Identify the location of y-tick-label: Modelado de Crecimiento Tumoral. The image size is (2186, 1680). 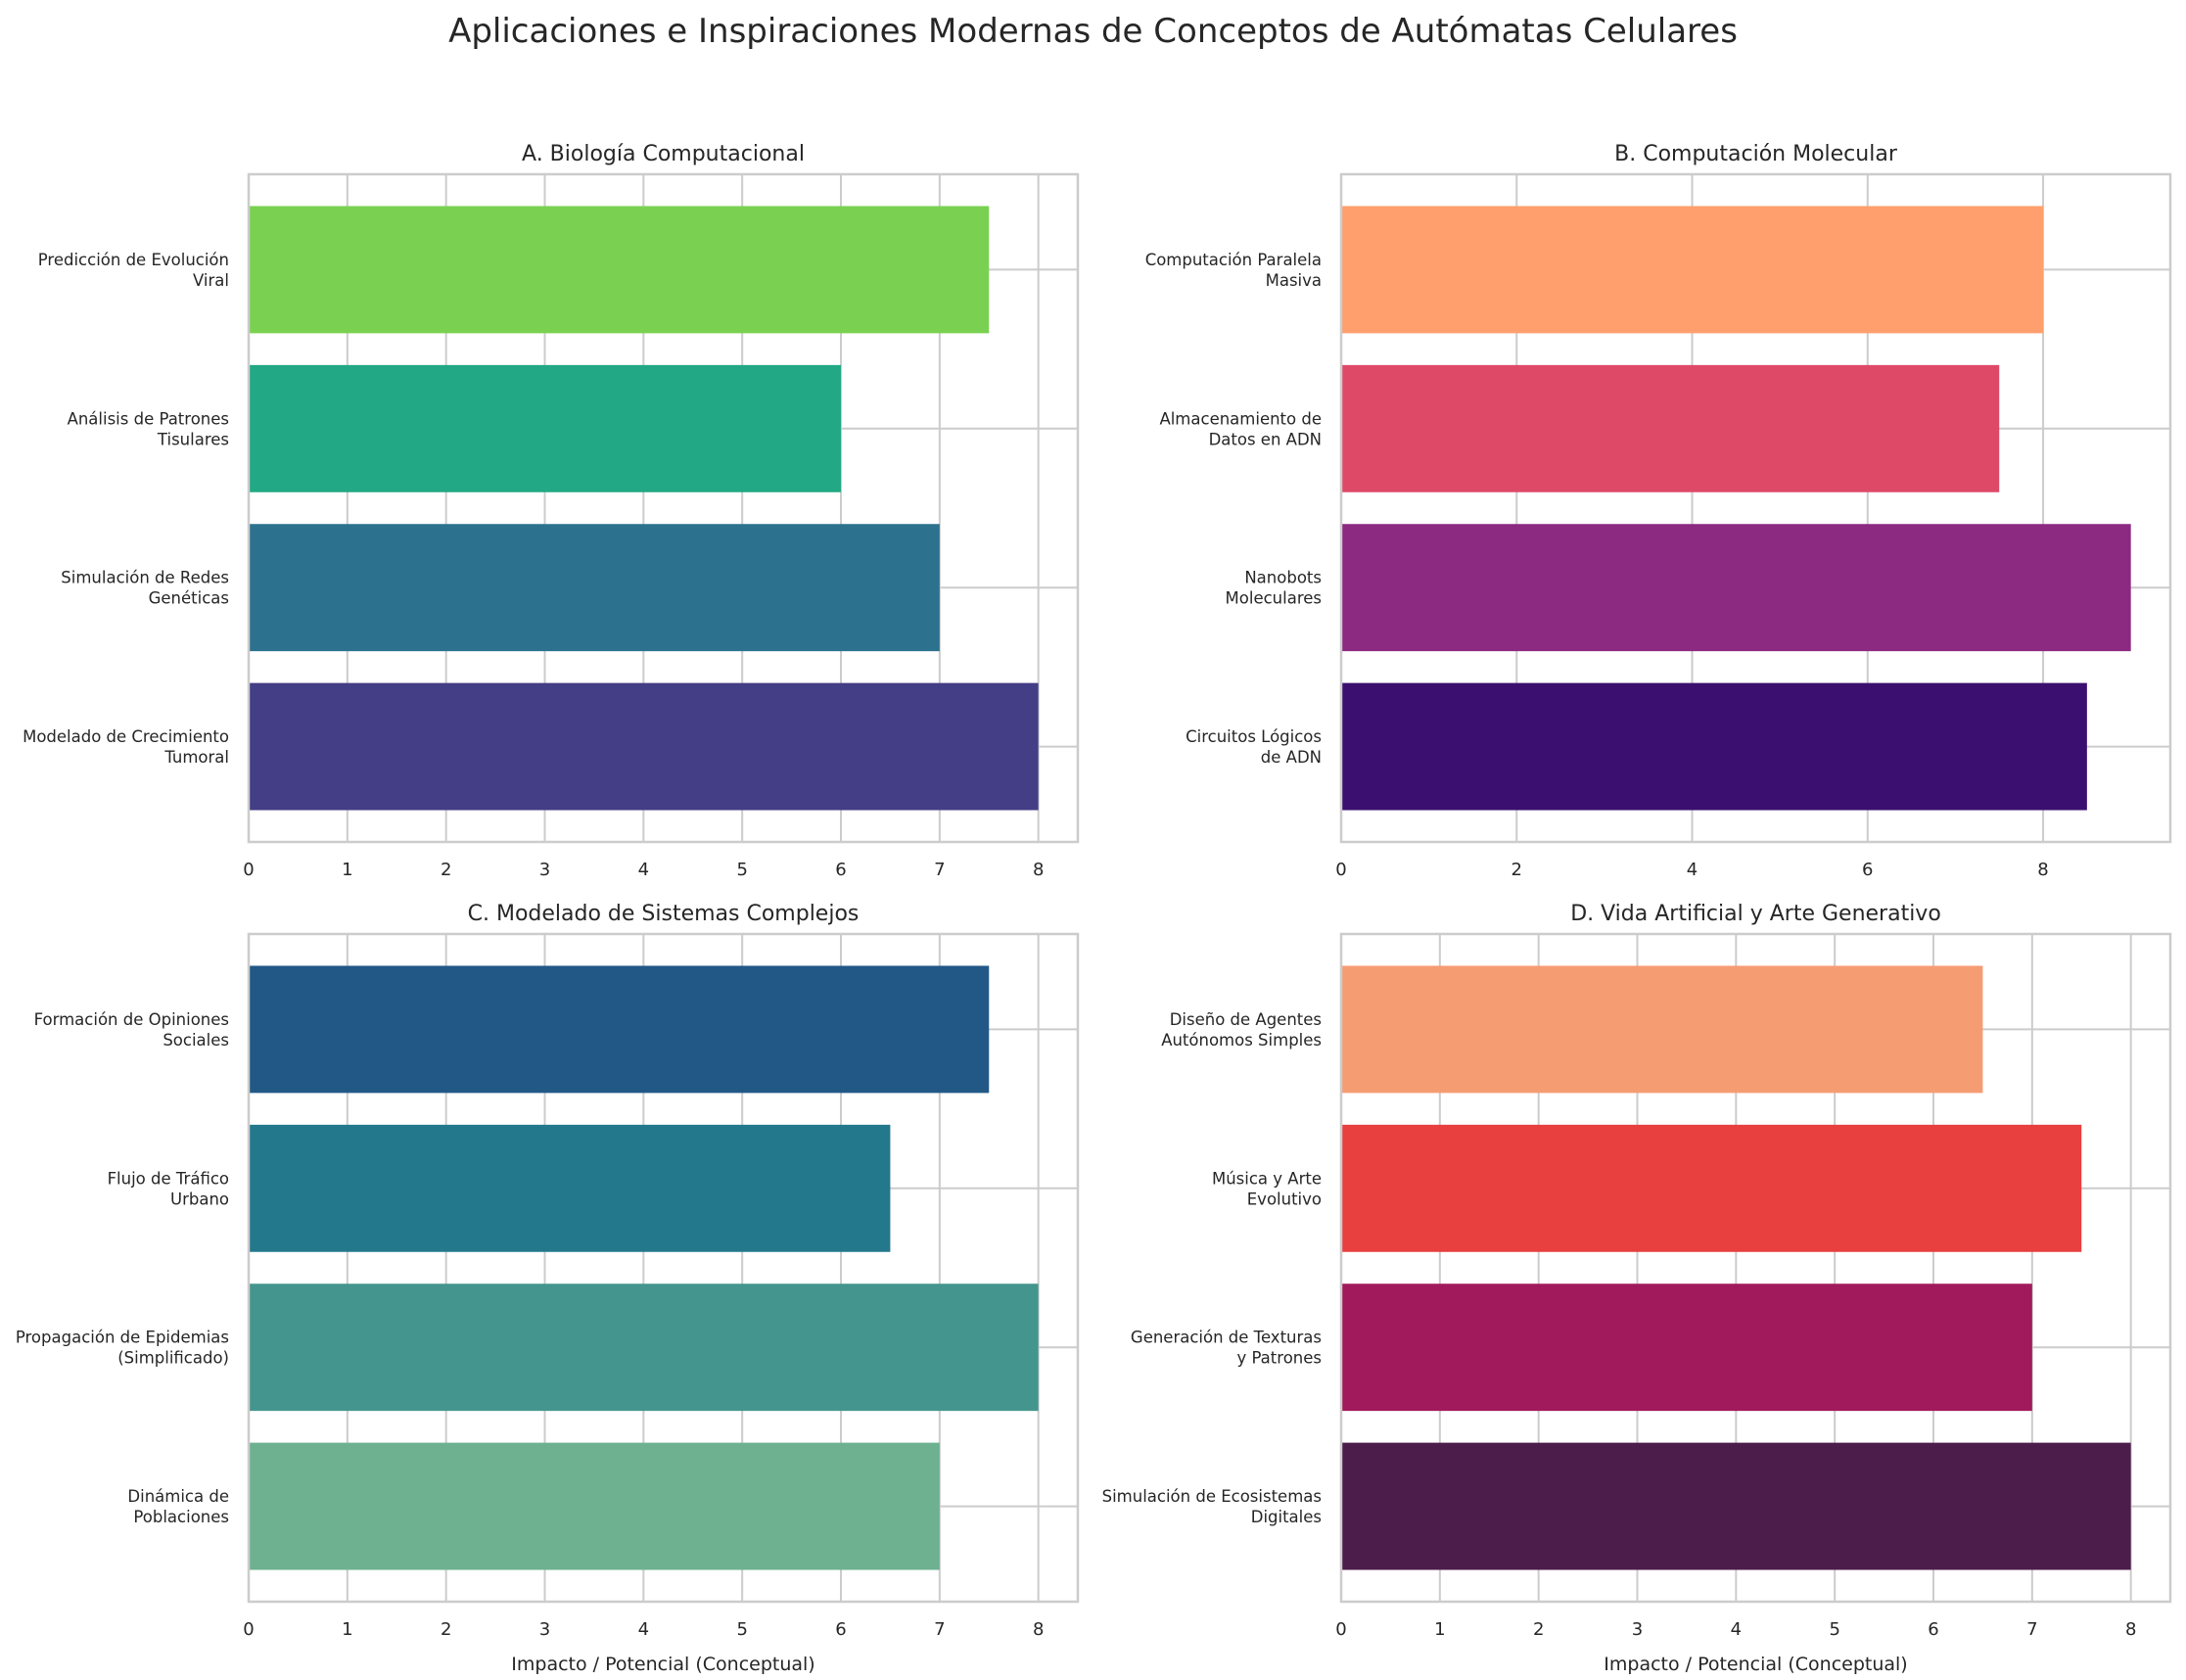
(126, 747).